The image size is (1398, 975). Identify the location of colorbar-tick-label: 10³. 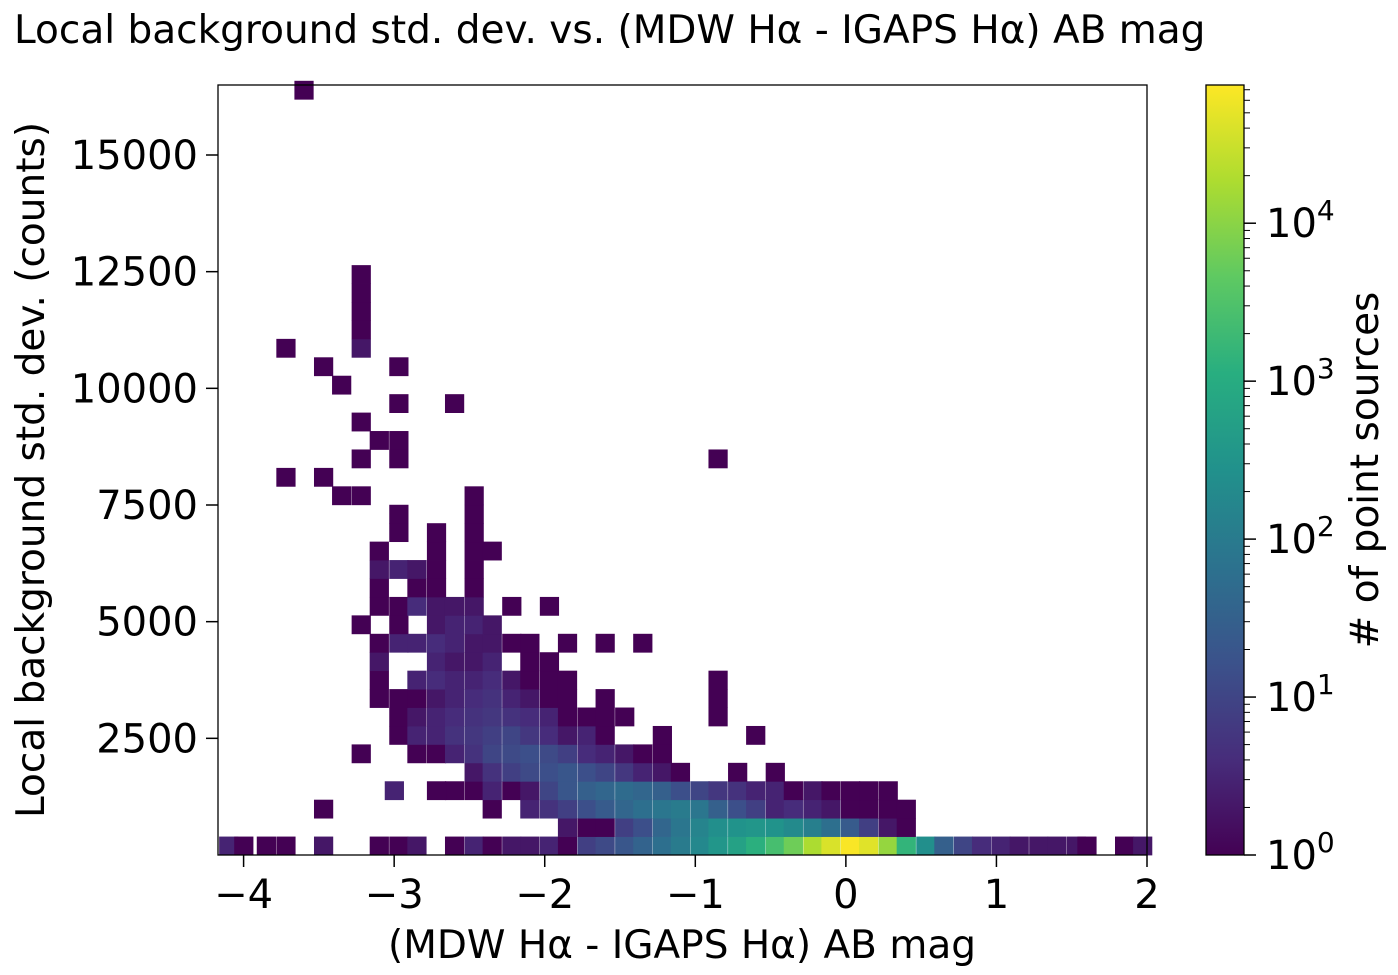
(1300, 378).